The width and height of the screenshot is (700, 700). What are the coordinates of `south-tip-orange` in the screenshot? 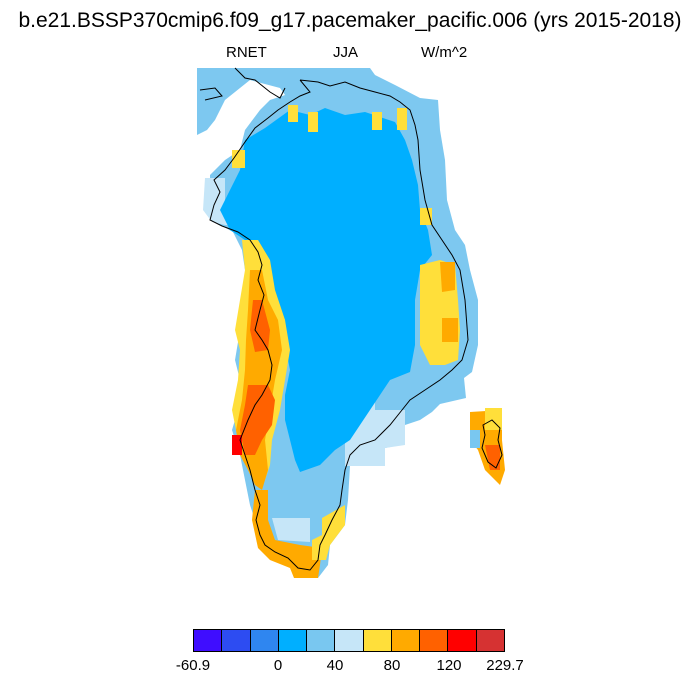 It's located at (287, 534).